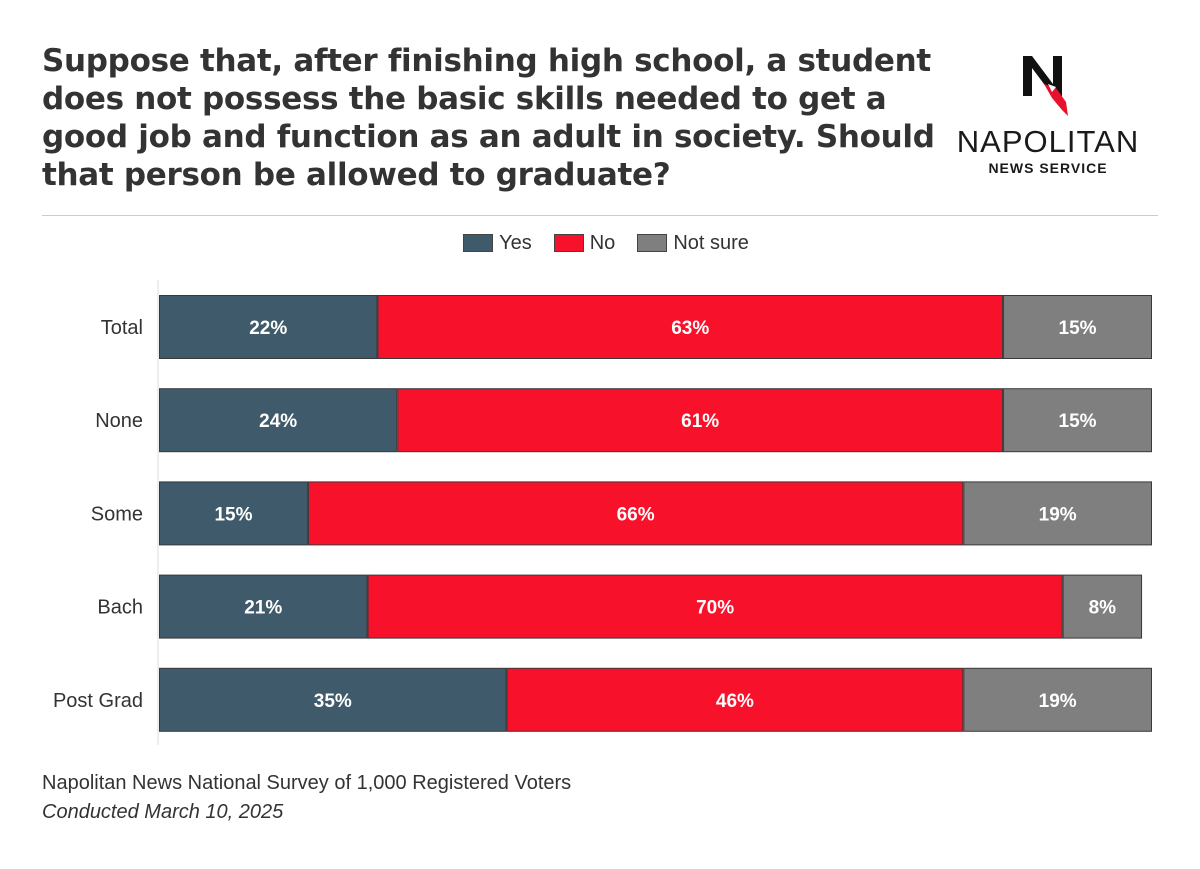 The width and height of the screenshot is (1200, 869). I want to click on legend-label: Not sure, so click(711, 242).